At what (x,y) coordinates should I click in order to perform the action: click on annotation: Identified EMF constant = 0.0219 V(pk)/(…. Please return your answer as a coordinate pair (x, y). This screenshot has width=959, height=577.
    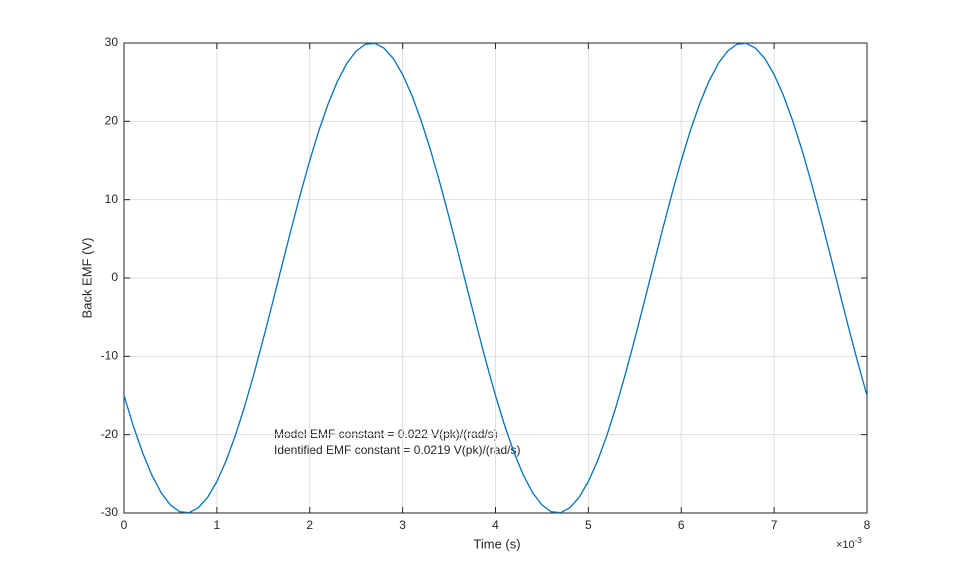
    Looking at the image, I should click on (397, 450).